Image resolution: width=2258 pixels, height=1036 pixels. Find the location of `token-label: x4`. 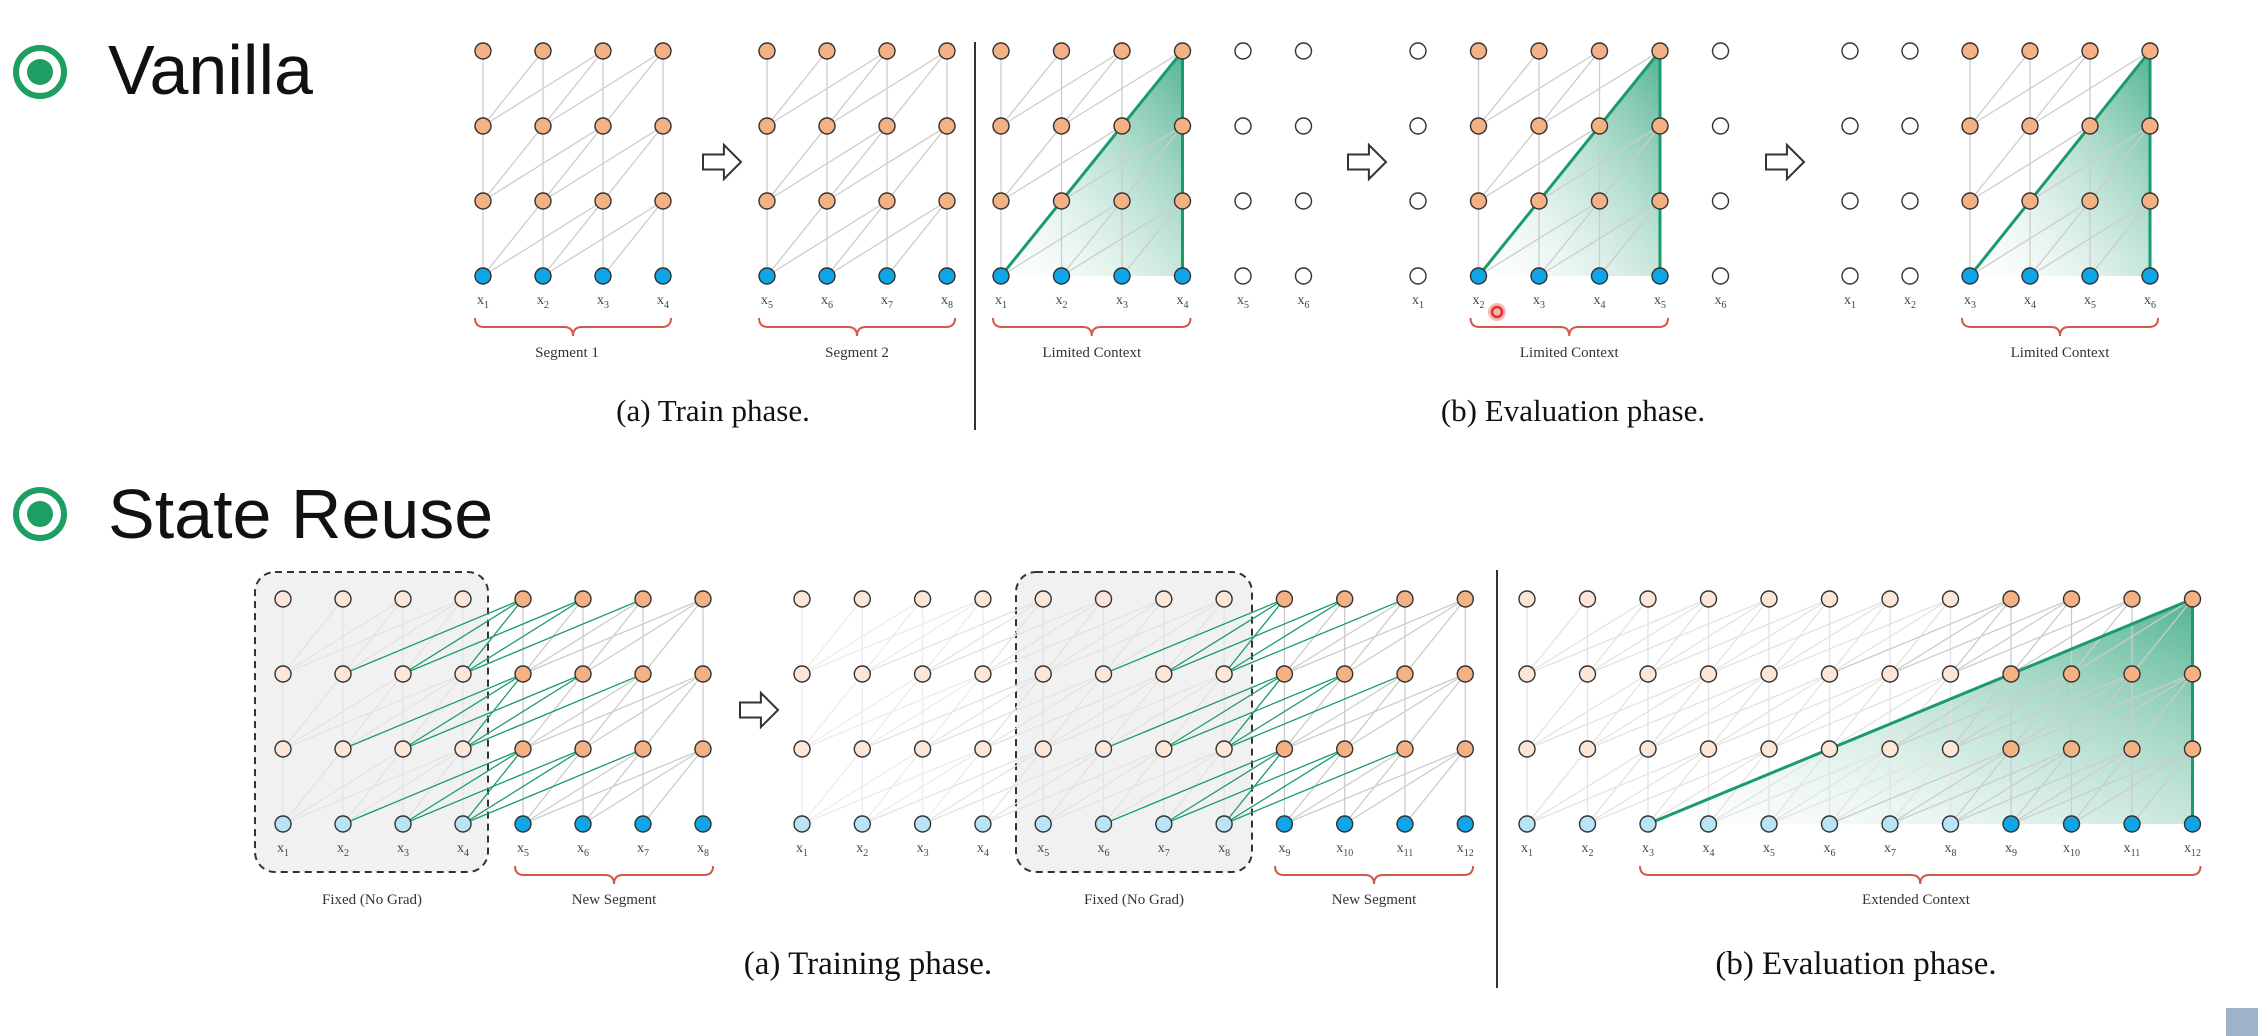

token-label: x4 is located at coordinates (983, 850).